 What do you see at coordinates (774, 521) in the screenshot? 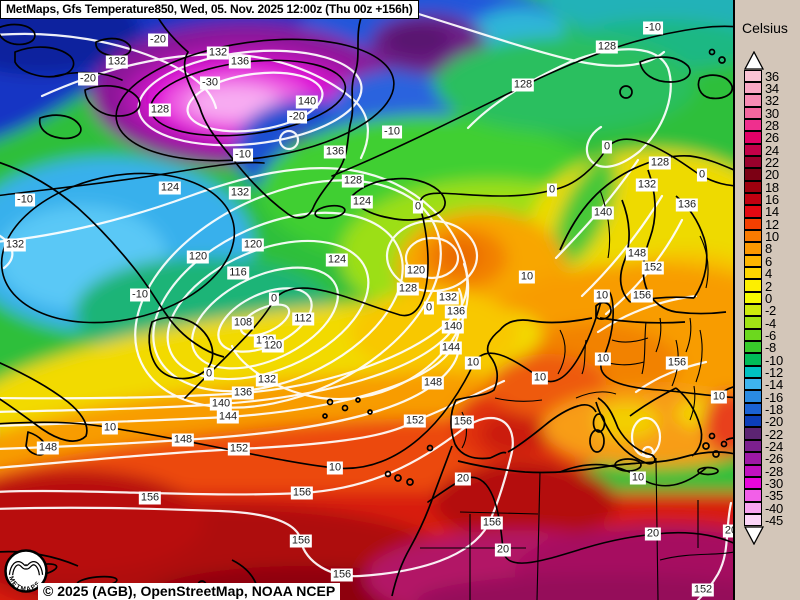
I see `legend-value-label: -45` at bounding box center [774, 521].